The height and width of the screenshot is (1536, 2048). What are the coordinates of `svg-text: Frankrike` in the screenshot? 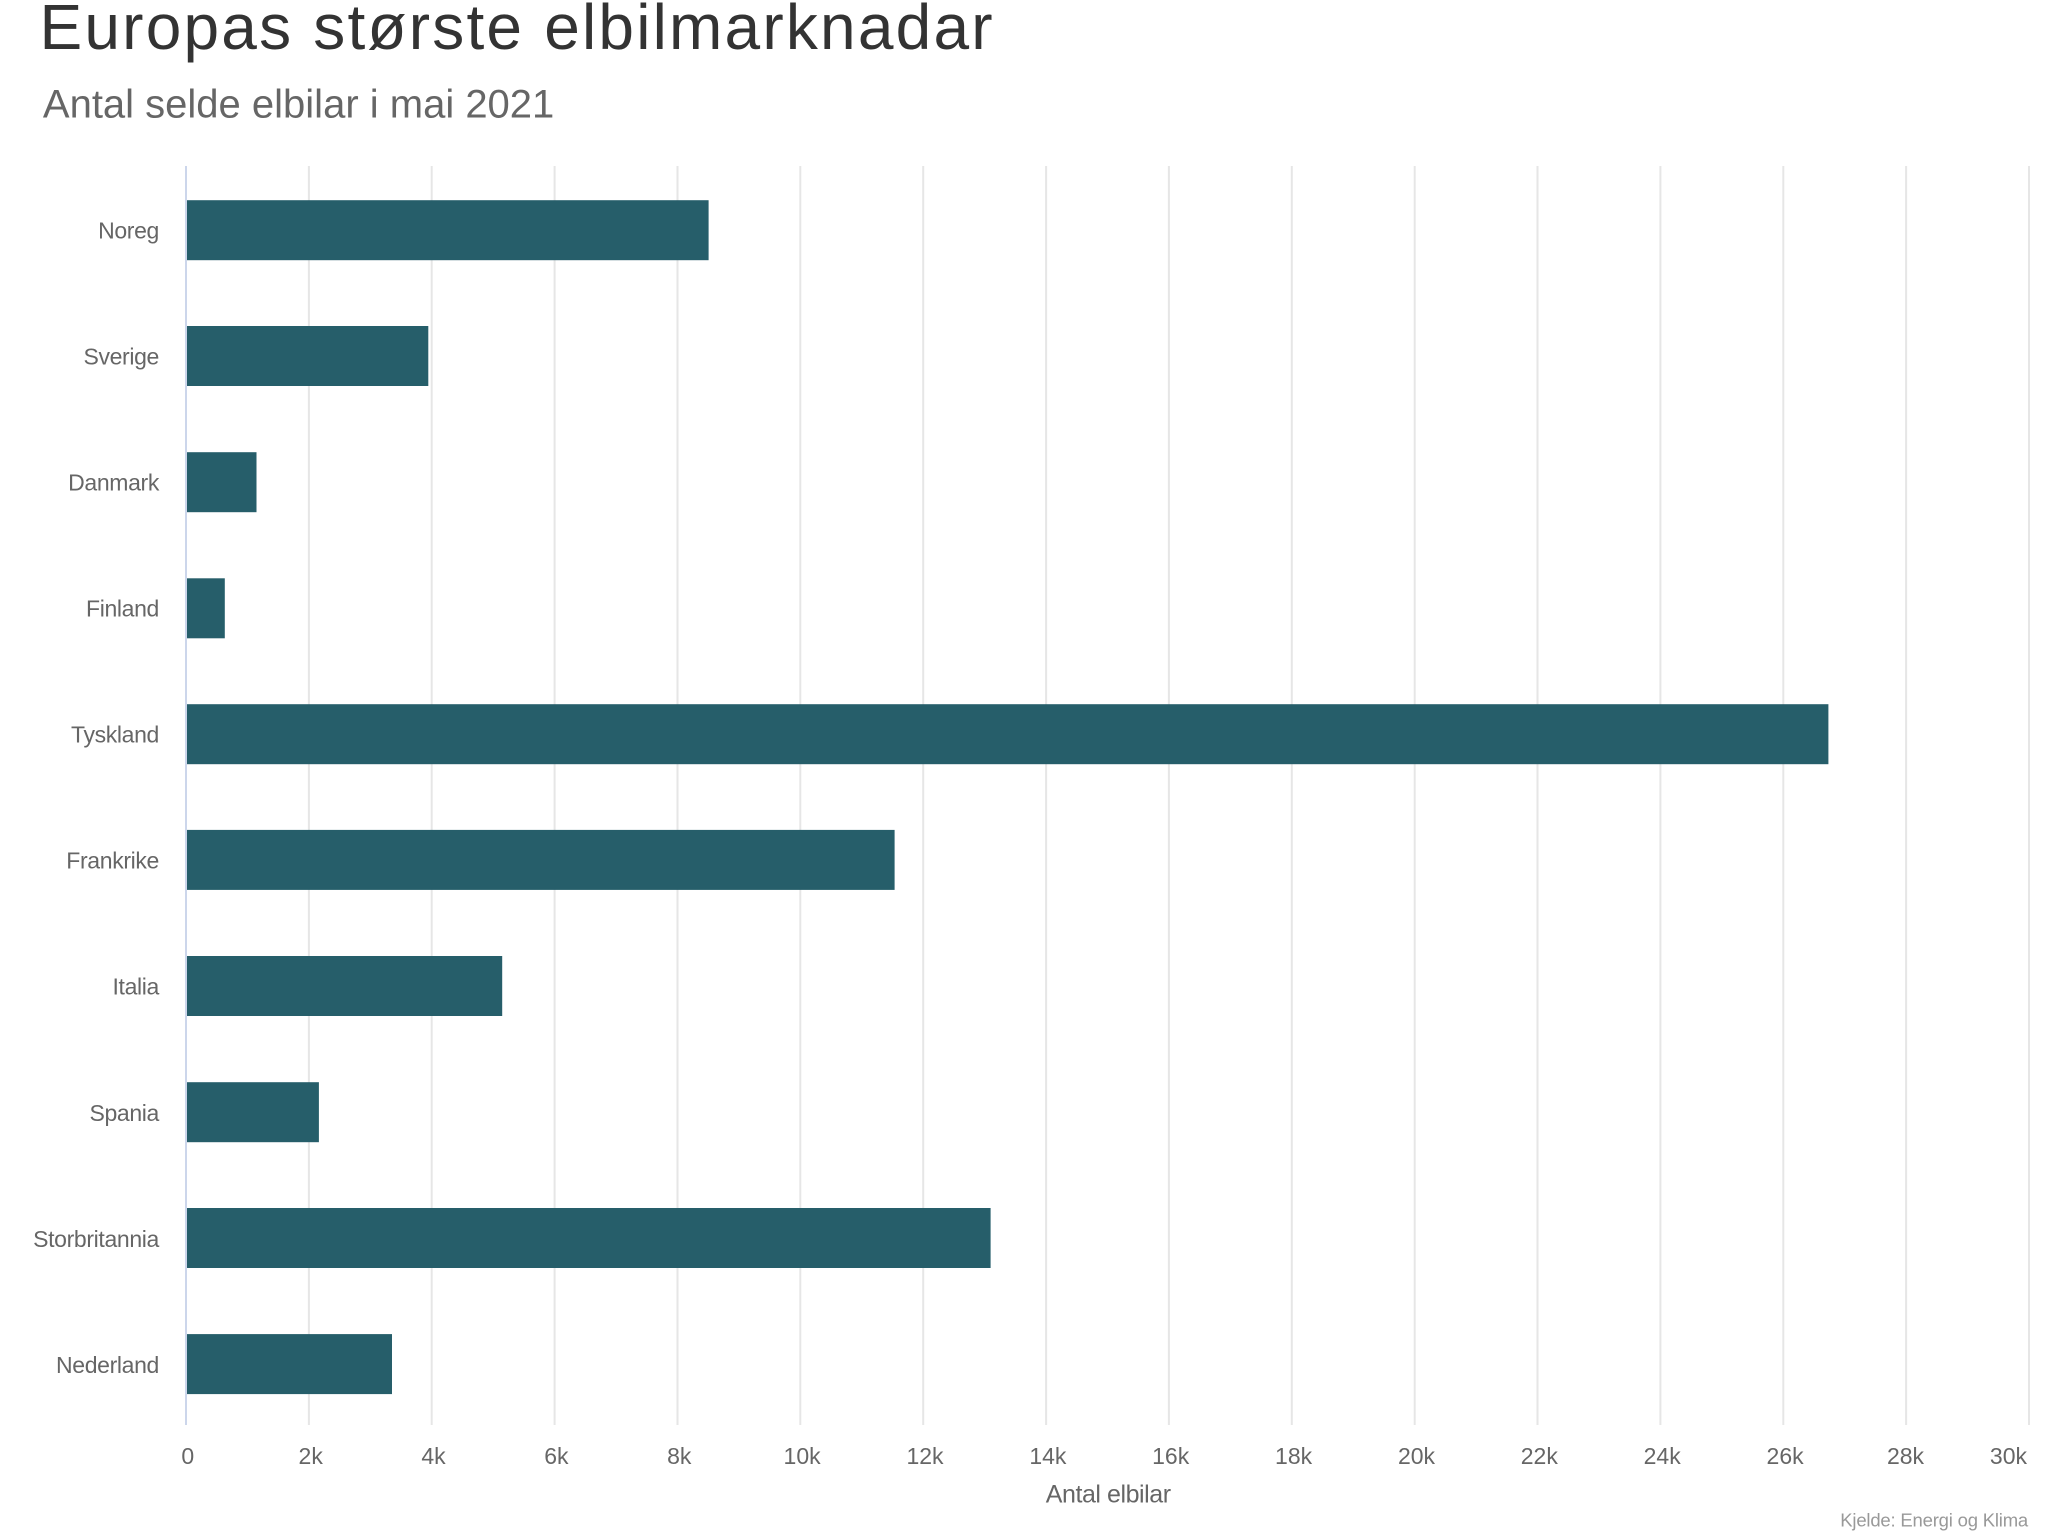 It's located at (112, 861).